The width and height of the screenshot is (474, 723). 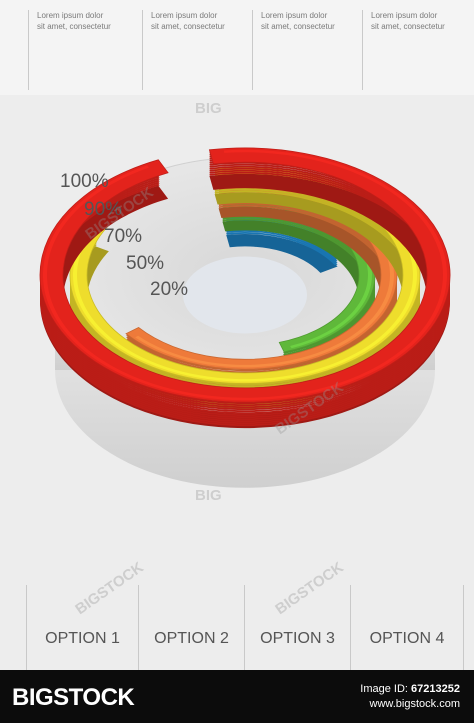 What do you see at coordinates (297, 638) in the screenshot?
I see `option-label: OPTION 3` at bounding box center [297, 638].